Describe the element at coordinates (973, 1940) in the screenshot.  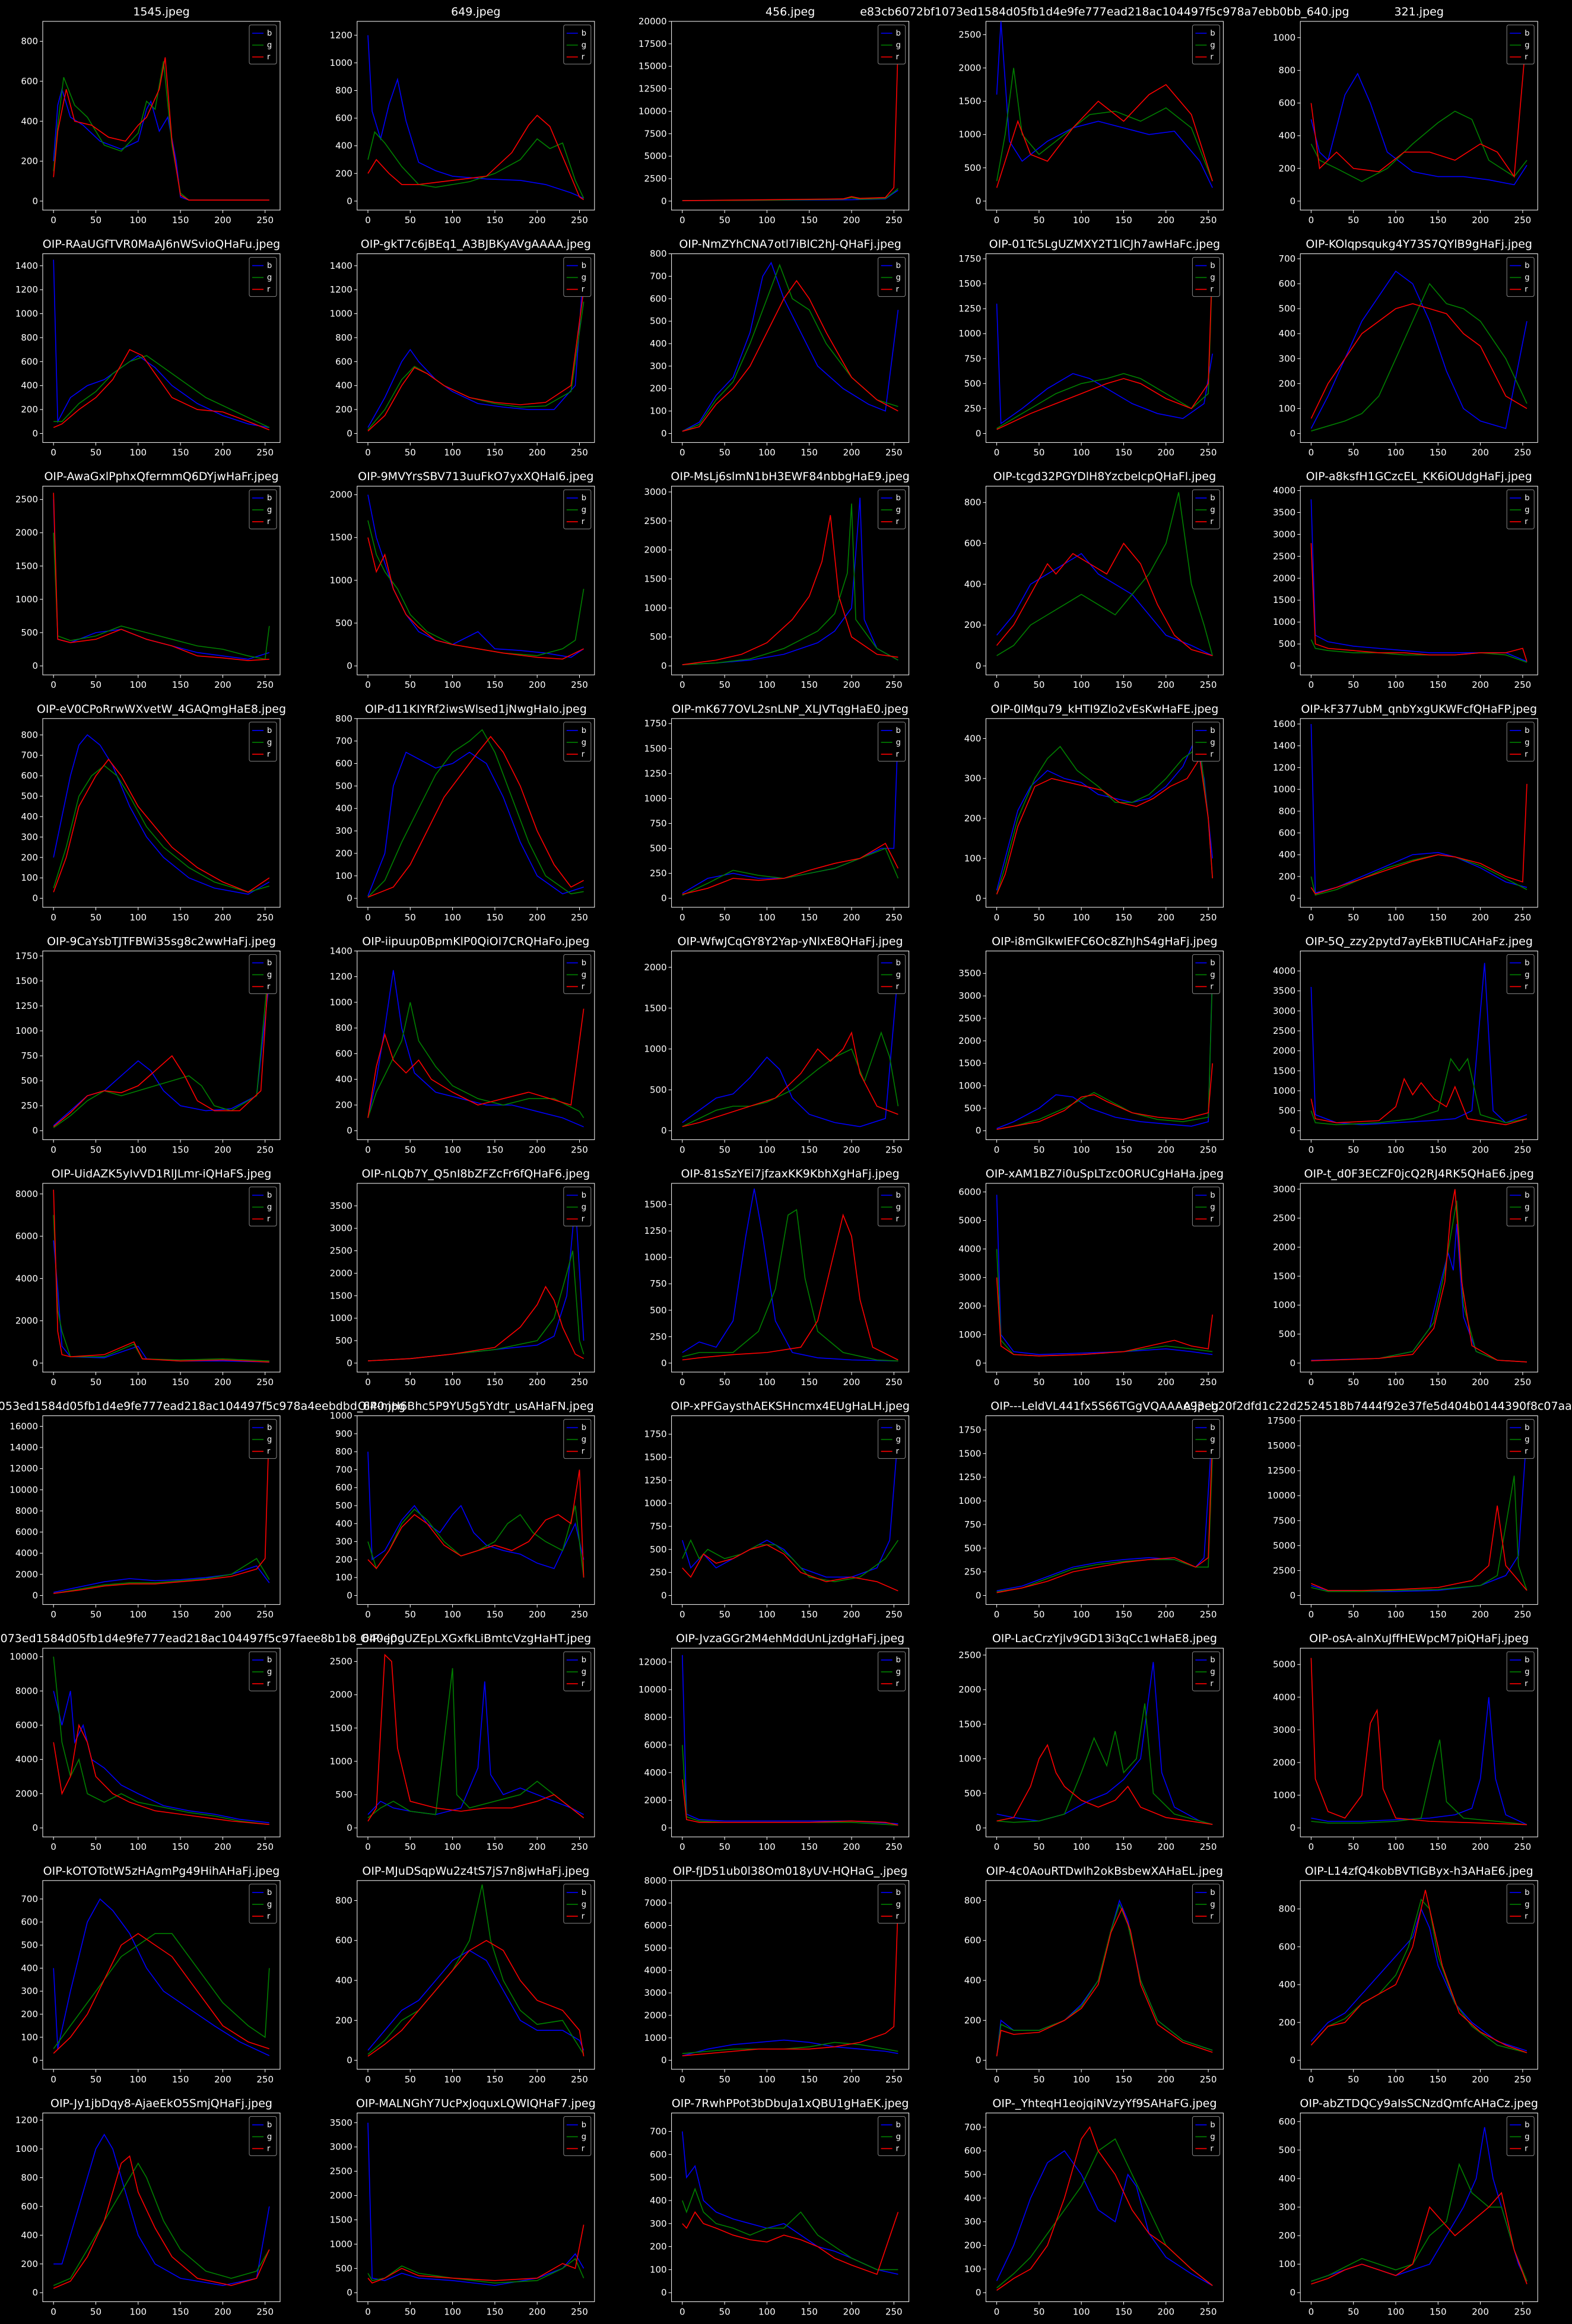
I see `y-tick-label: 600` at that location.